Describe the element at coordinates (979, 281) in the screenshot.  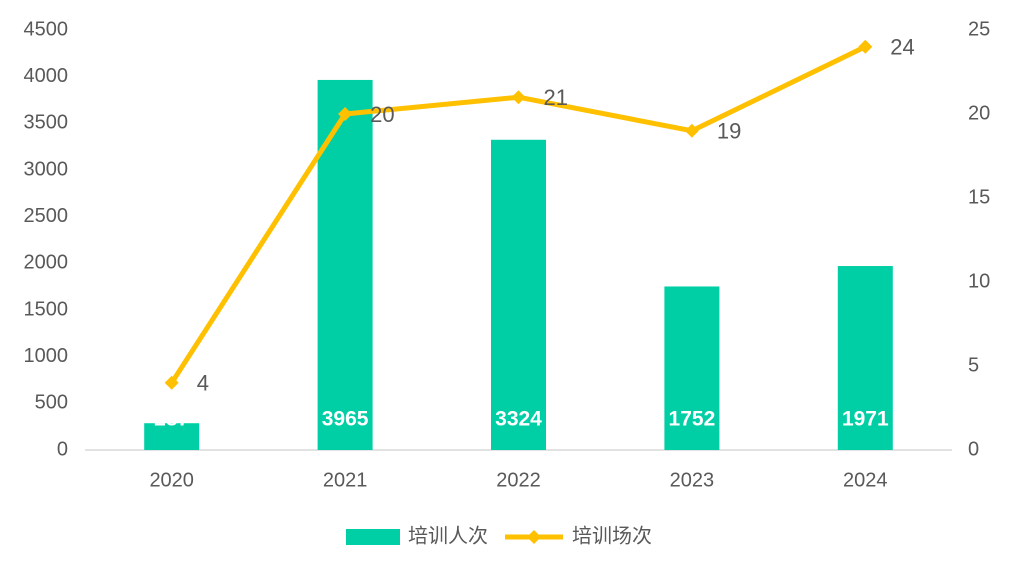
I see `y2-tick-label: 10` at that location.